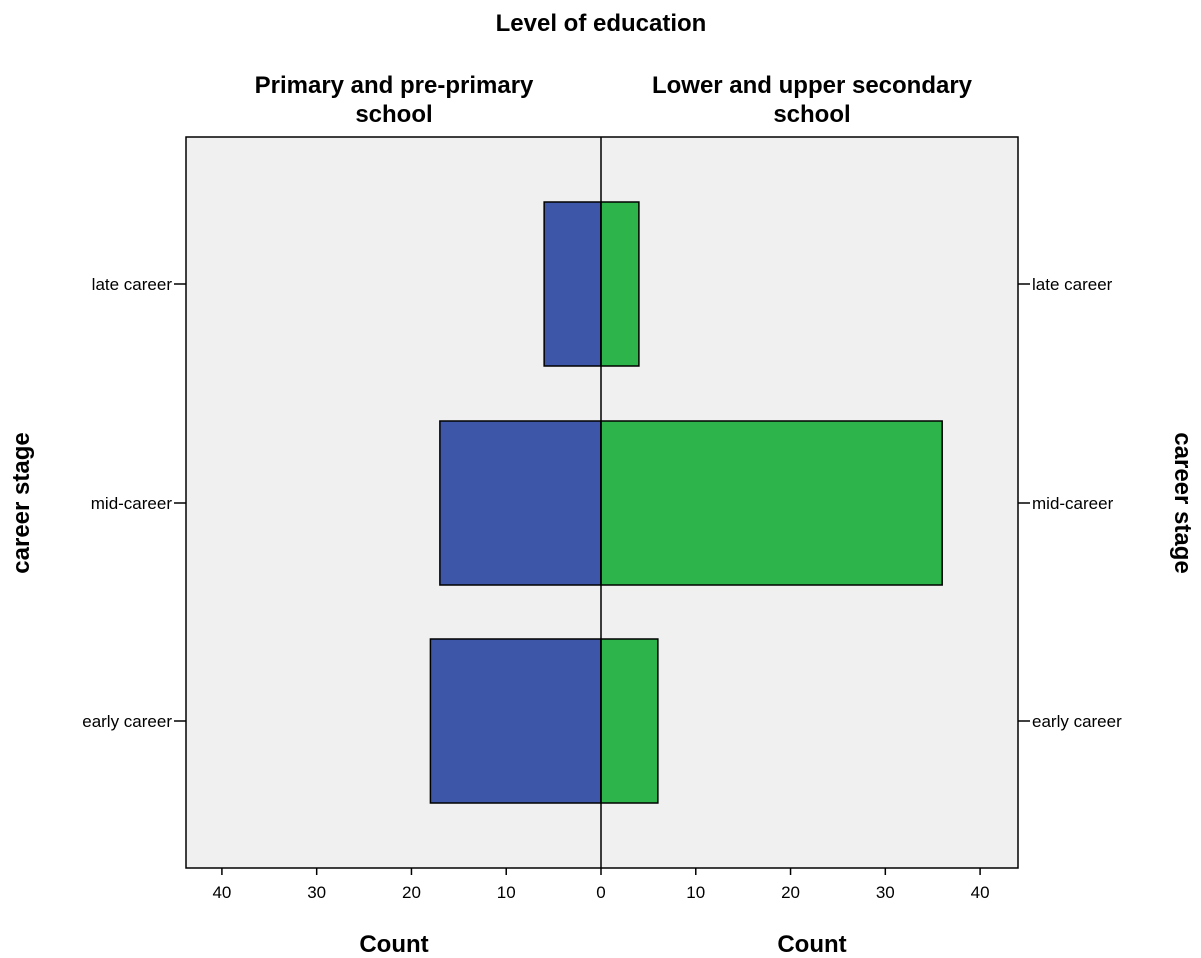 Image resolution: width=1201 pixels, height=958 pixels. I want to click on bar-left-late-career, so click(572, 284).